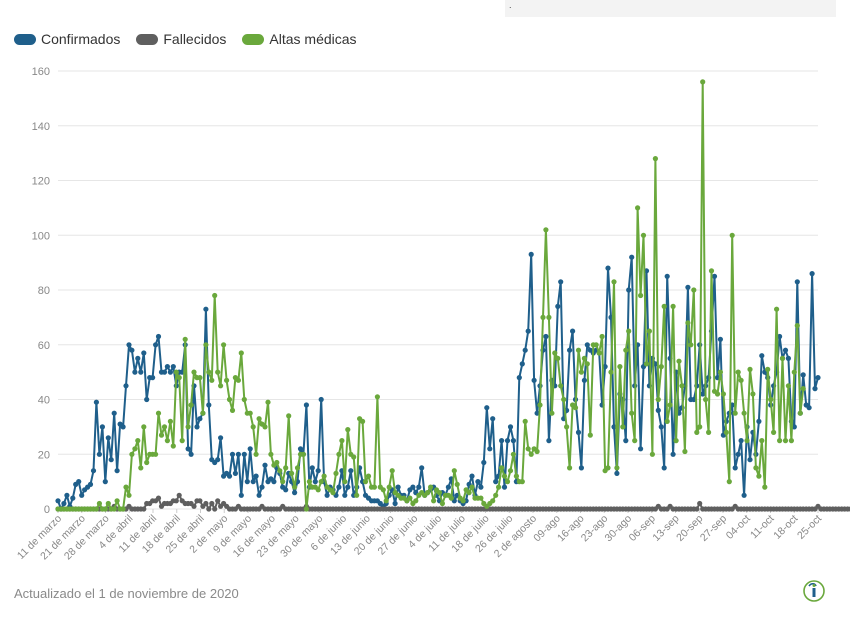 This screenshot has width=850, height=625. I want to click on legend-item-altas: Altas médicas, so click(299, 39).